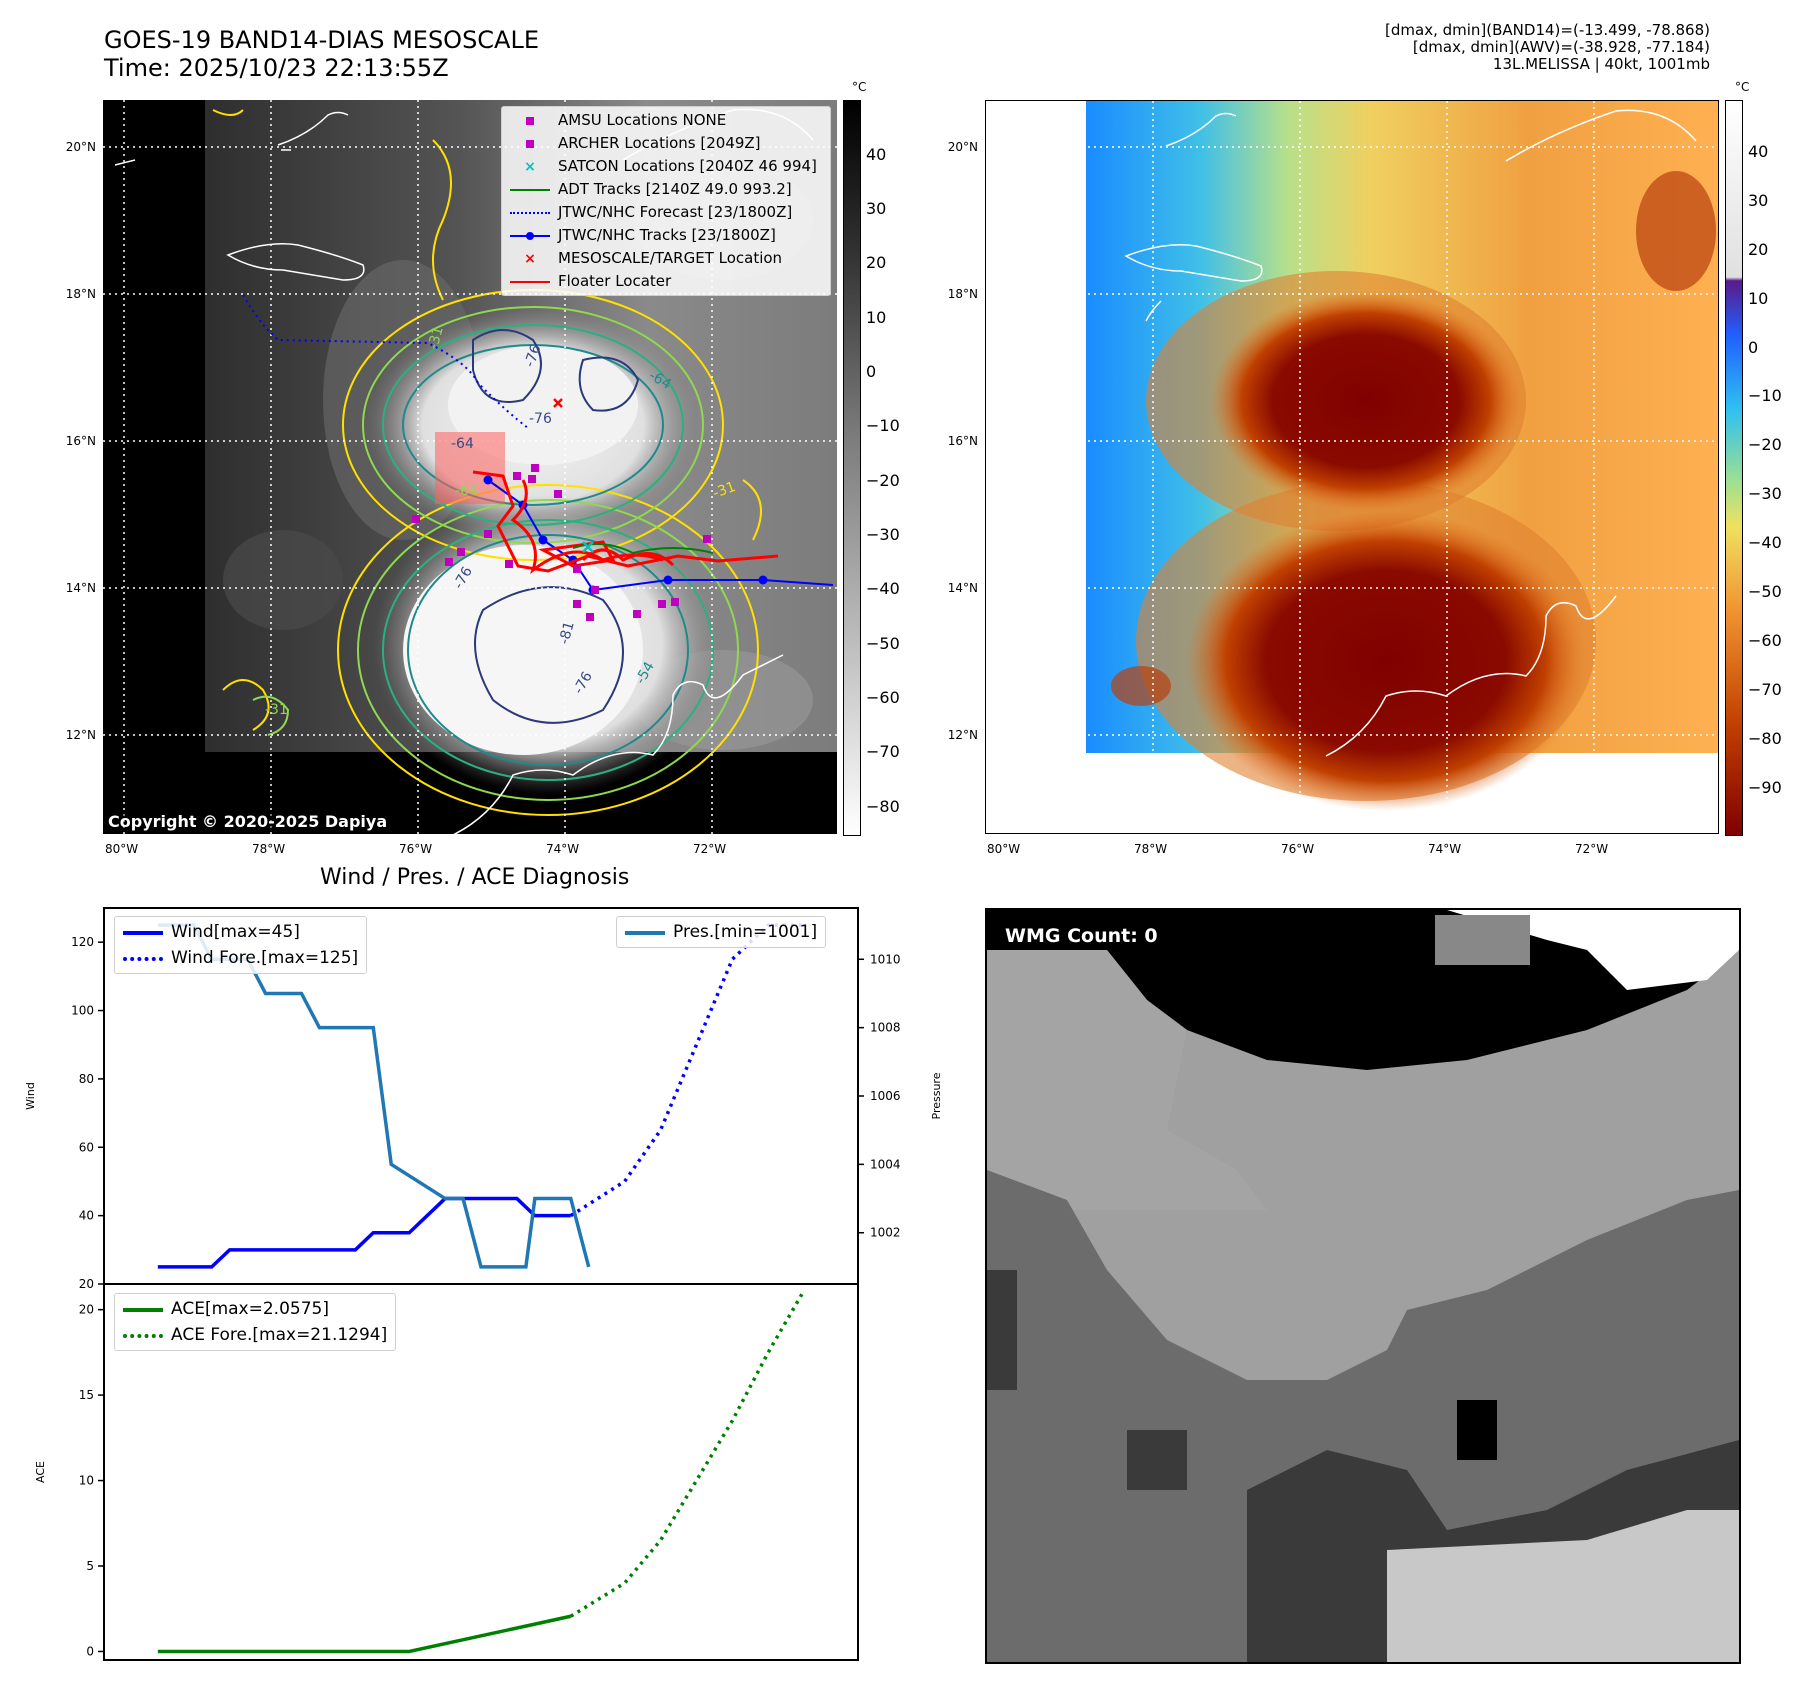 The height and width of the screenshot is (1690, 1797). Describe the element at coordinates (666, 120) in the screenshot. I see `legend-item-amsu: AMSU Locations NONE` at that location.